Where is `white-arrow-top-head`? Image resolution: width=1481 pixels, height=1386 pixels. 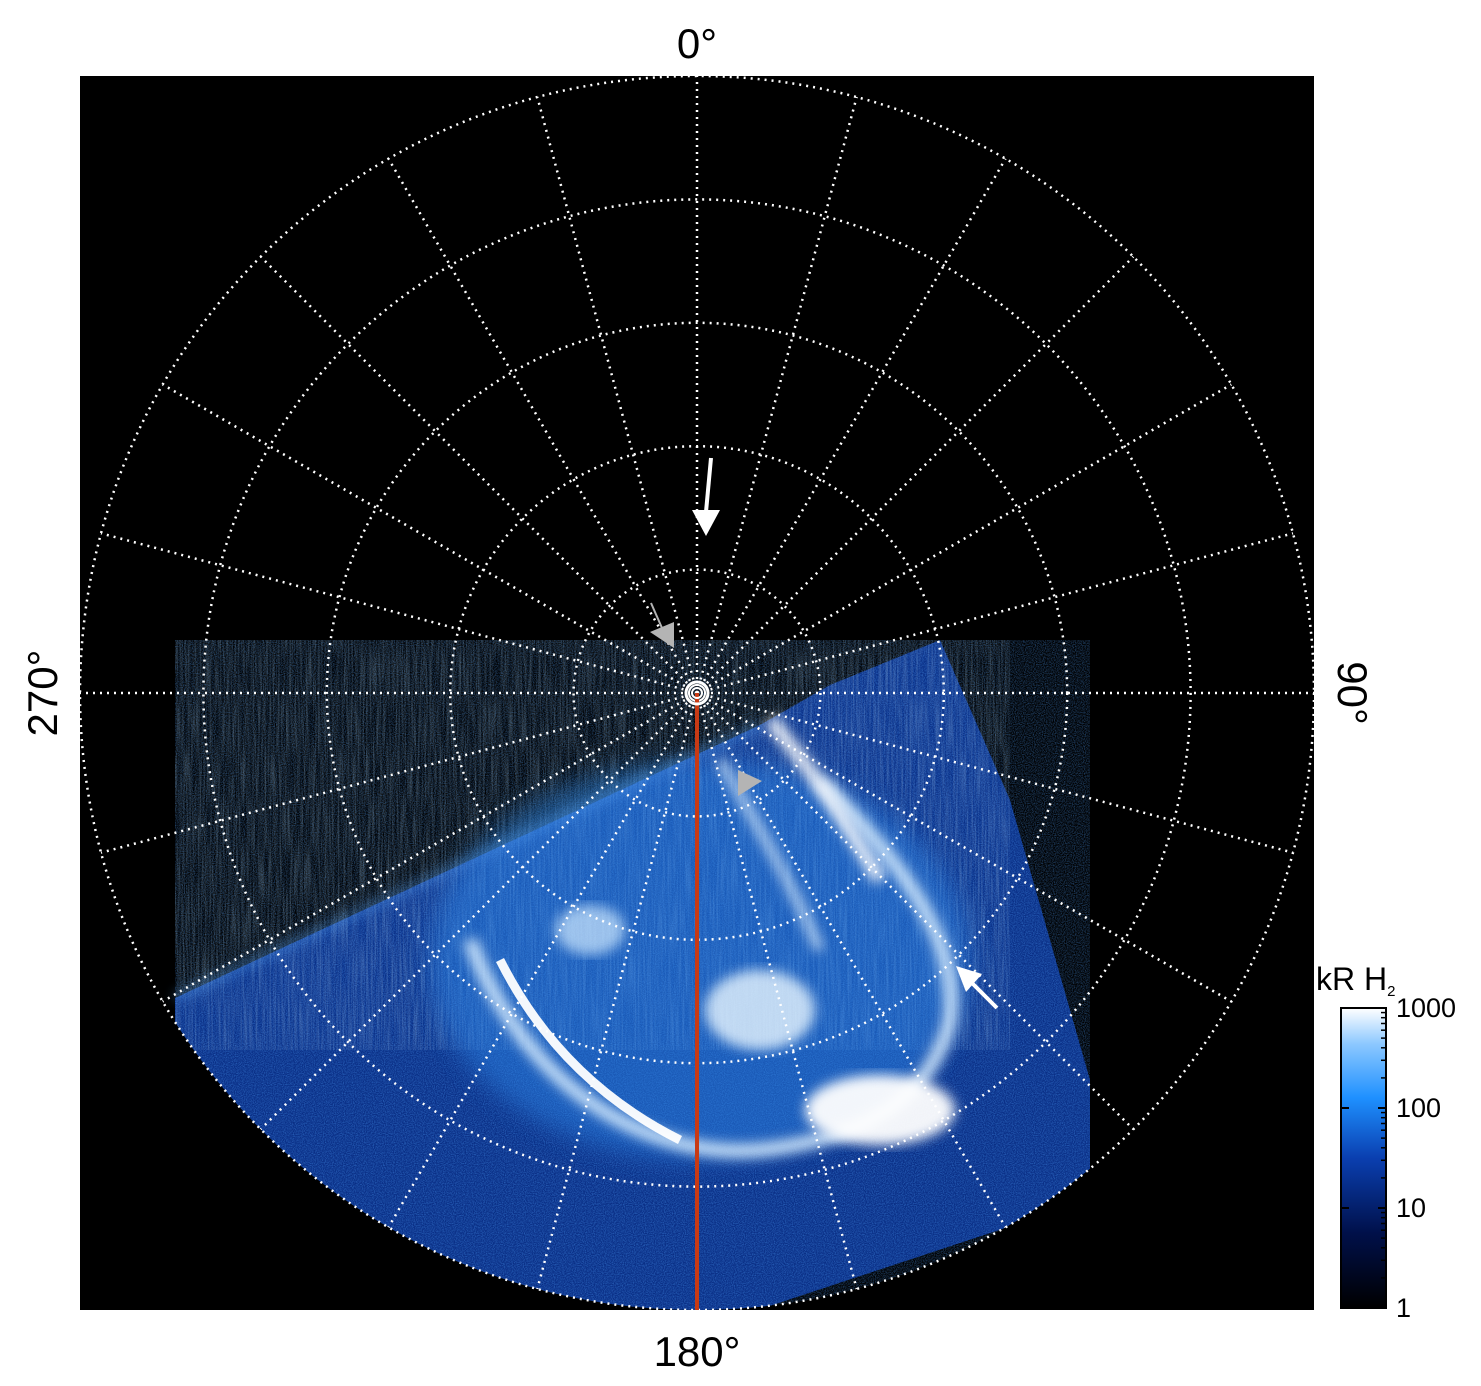 white-arrow-top-head is located at coordinates (706, 523).